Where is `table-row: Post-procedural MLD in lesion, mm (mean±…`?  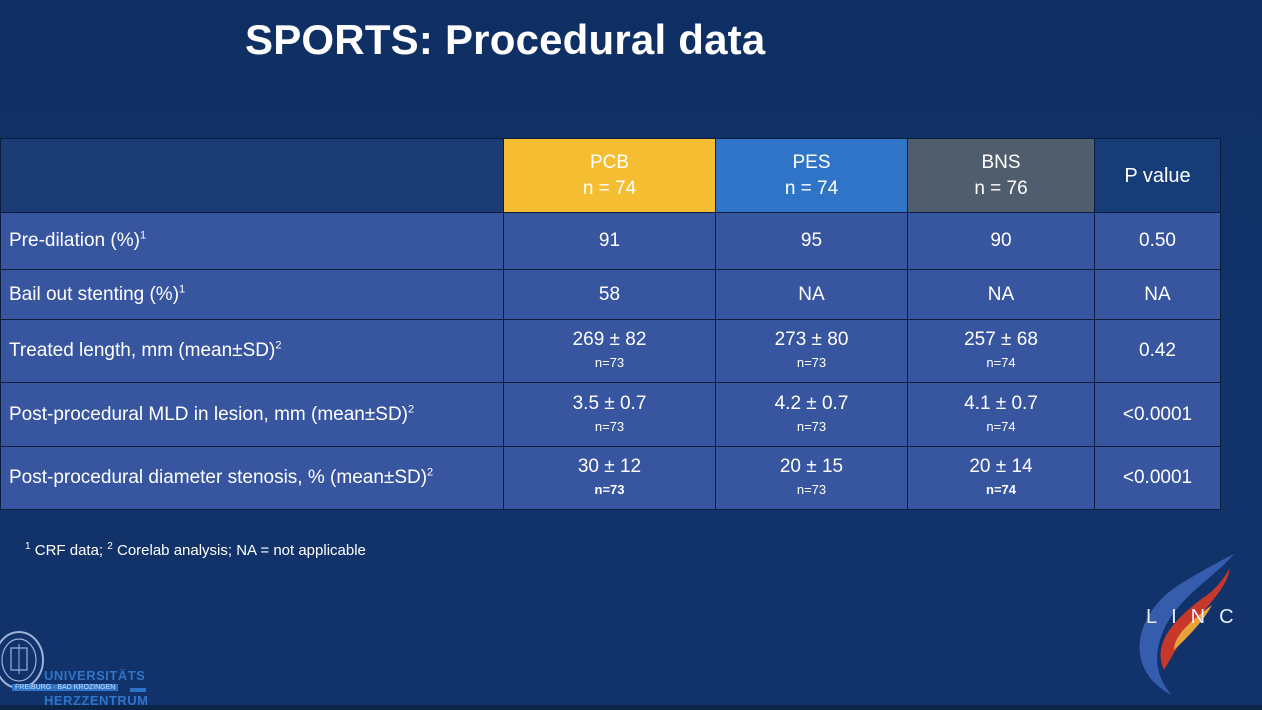 table-row: Post-procedural MLD in lesion, mm (mean±… is located at coordinates (610, 414).